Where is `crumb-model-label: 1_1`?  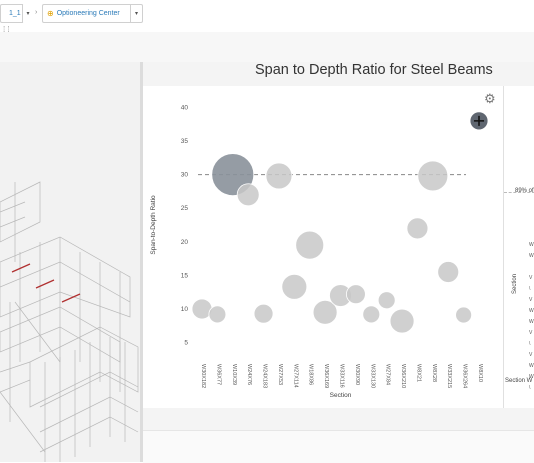
crumb-model-label: 1_1 is located at coordinates (15, 13).